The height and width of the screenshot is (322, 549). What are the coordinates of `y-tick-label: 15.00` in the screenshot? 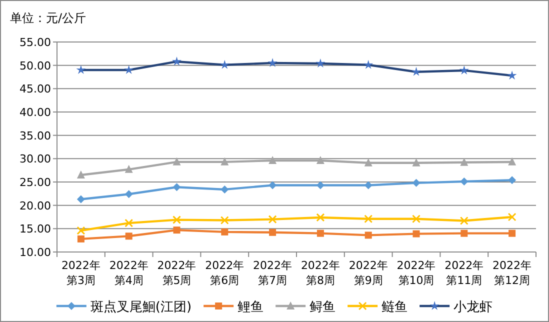 It's located at (35, 229).